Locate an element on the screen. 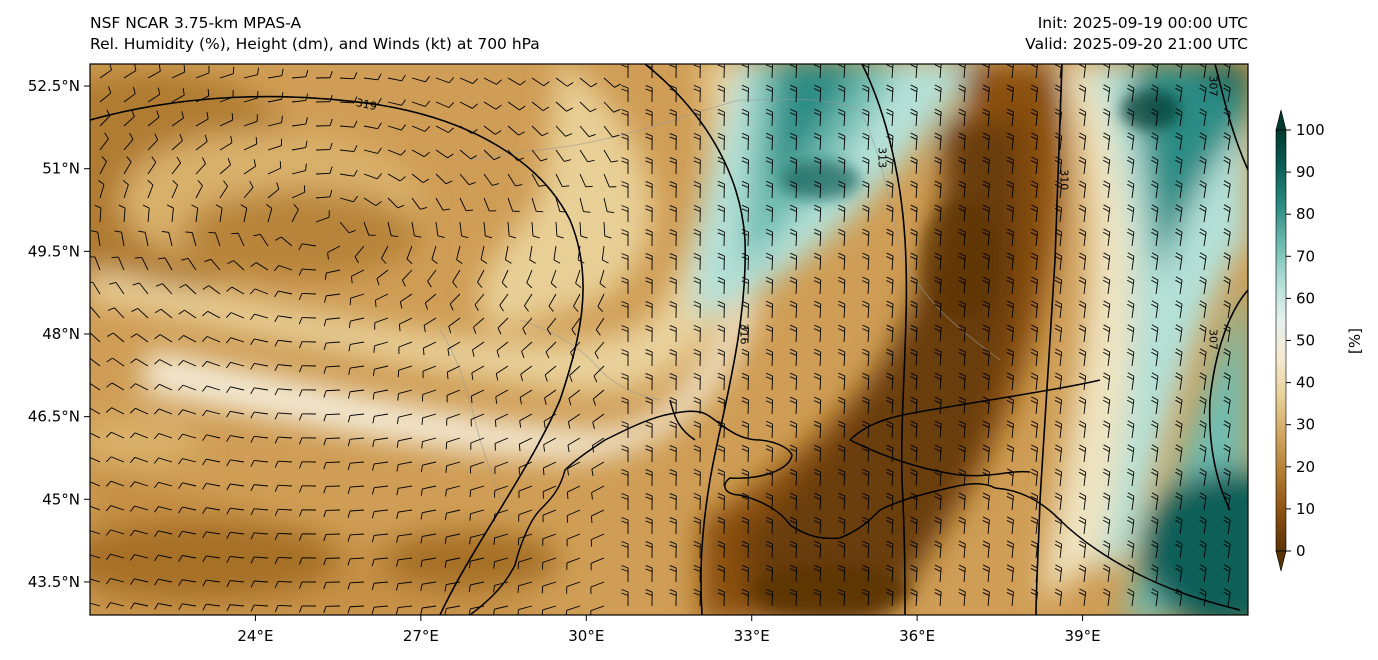 The height and width of the screenshot is (660, 1378). colorbar-tick-label: 0 is located at coordinates (1301, 551).